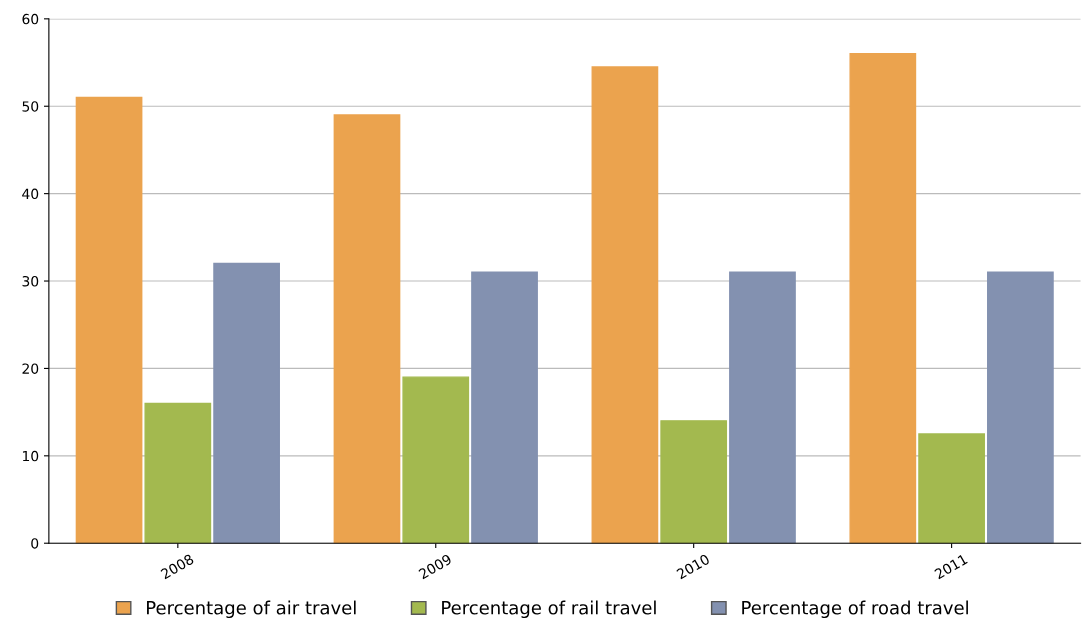 The image size is (1086, 628). I want to click on legend-label: Percentage of air travel, so click(251, 609).